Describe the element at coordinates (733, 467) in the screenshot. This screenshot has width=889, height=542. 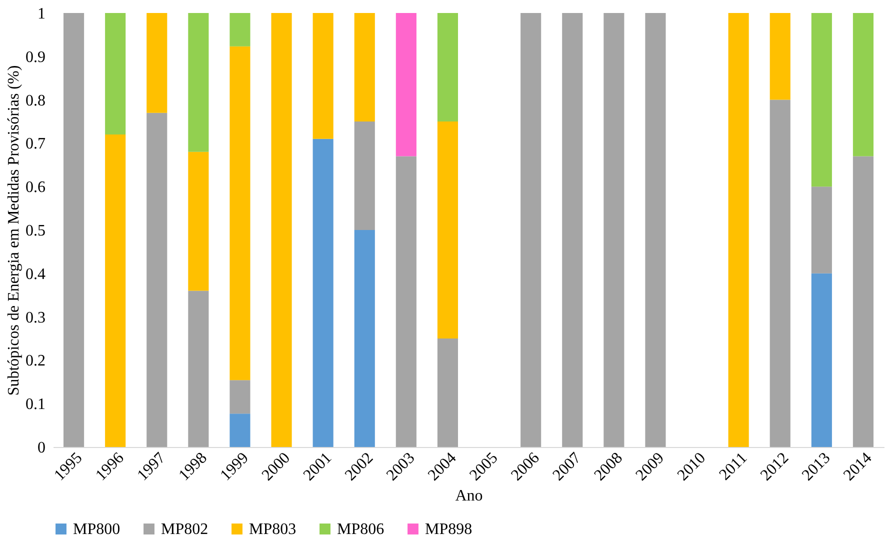
I see `x-tick-label: 2011` at that location.